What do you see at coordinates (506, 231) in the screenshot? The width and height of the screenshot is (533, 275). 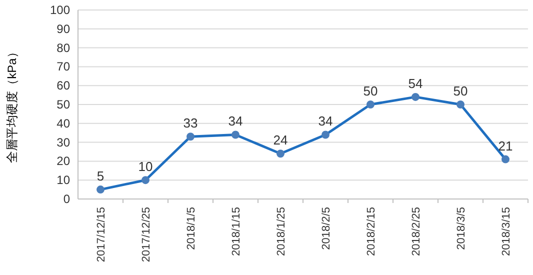 I see `x-tick-label: 2018/3/15` at bounding box center [506, 231].